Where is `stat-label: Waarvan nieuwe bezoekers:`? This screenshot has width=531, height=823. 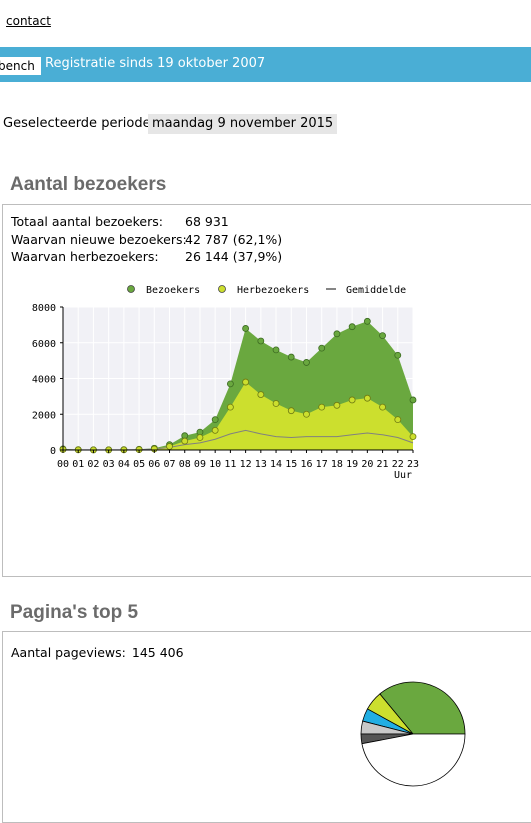 stat-label: Waarvan nieuwe bezoekers: is located at coordinates (99, 239).